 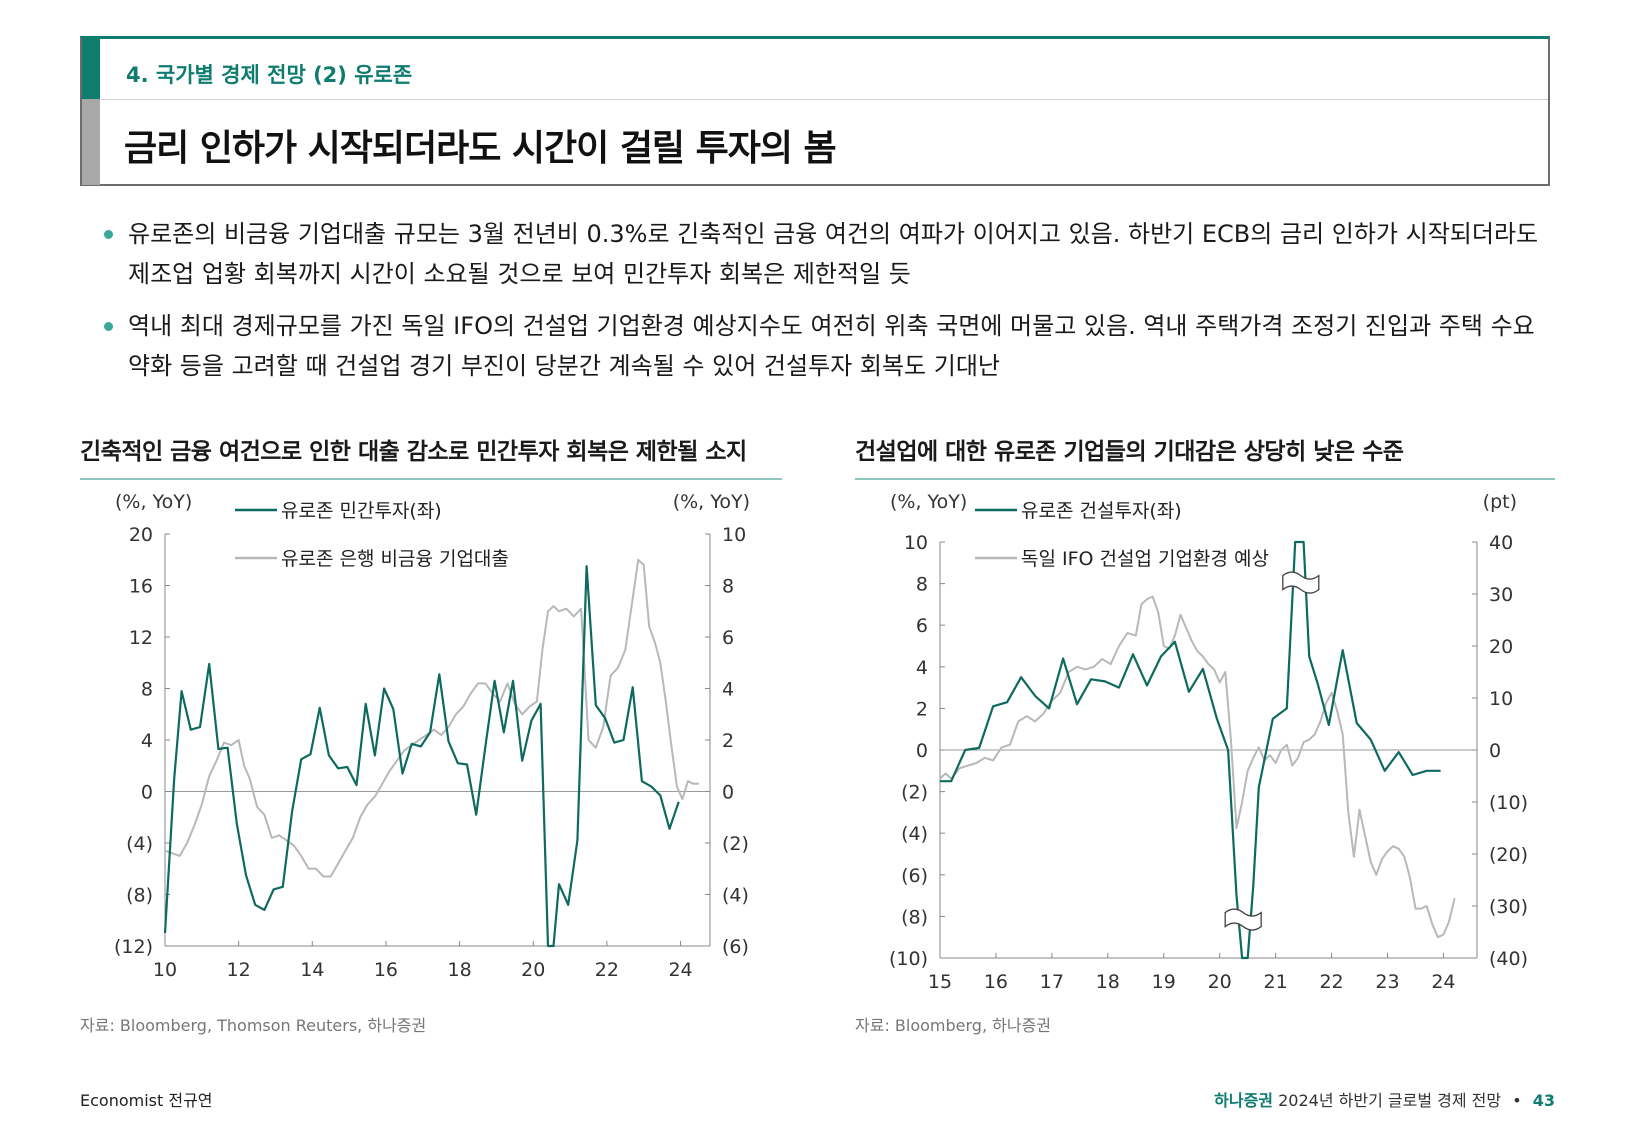 I want to click on right-tick-label: 6, so click(x=728, y=638).